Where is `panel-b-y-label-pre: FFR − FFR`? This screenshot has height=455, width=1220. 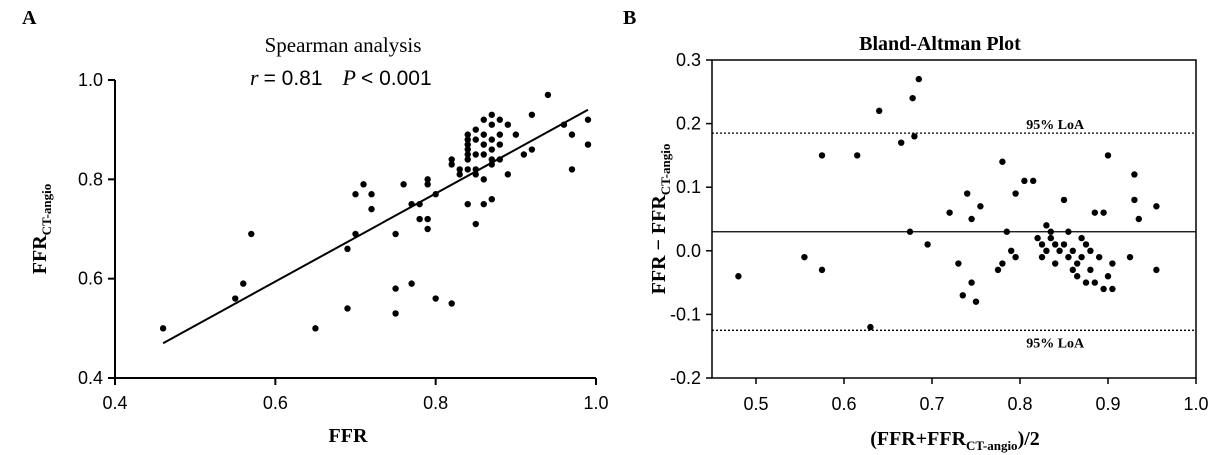 panel-b-y-label-pre: FFR − FFR is located at coordinates (659, 245).